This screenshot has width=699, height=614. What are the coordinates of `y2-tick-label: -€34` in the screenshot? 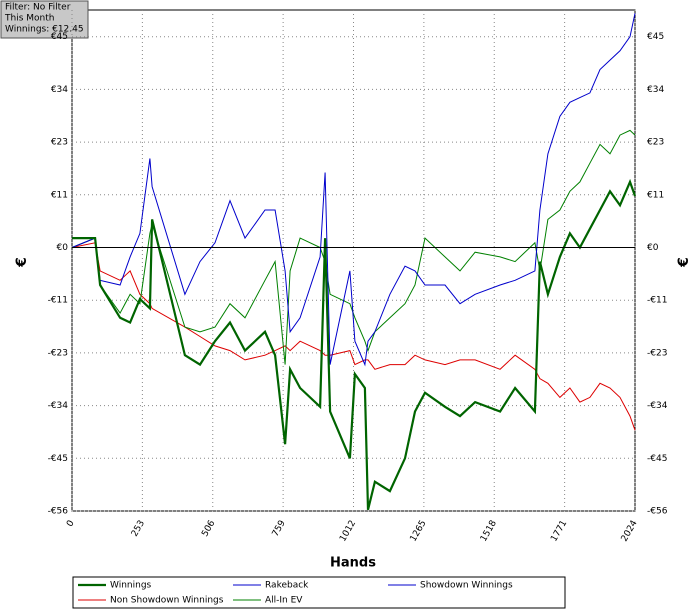 It's located at (657, 406).